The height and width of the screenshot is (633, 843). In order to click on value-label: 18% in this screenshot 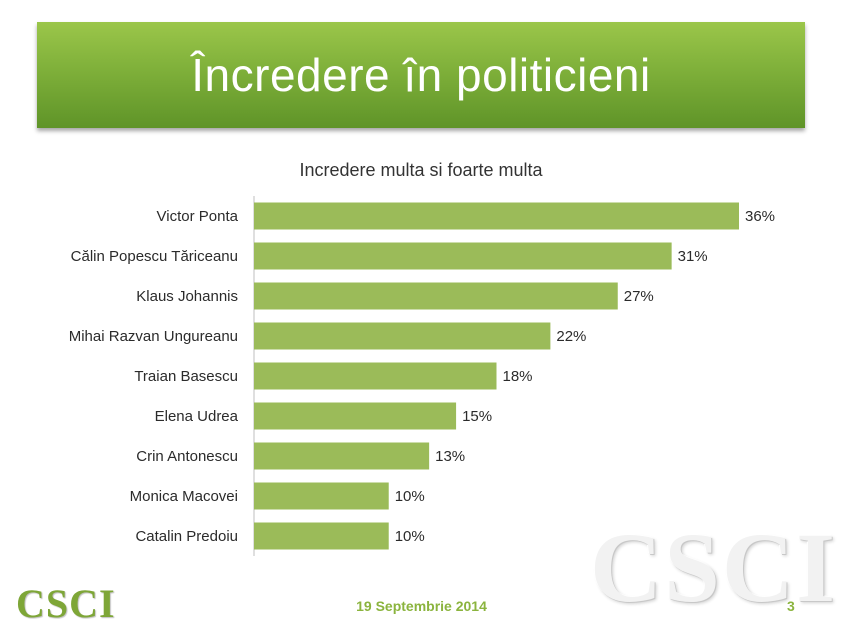, I will do `click(518, 376)`.